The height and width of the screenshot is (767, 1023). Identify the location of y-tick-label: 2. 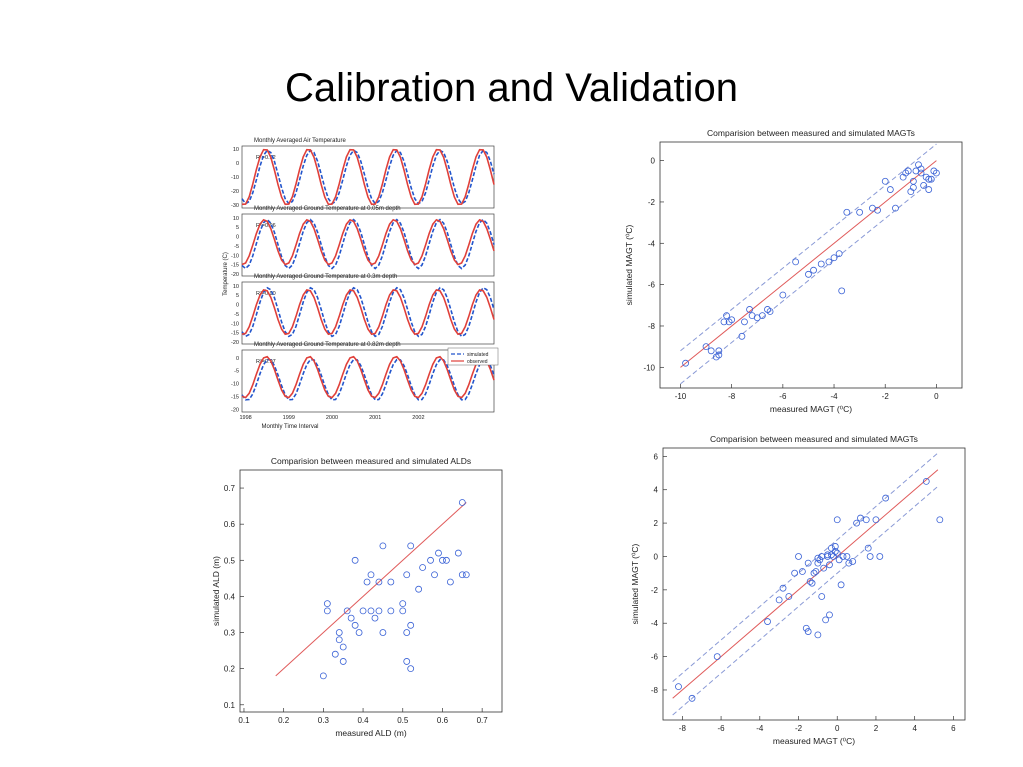
(656, 523).